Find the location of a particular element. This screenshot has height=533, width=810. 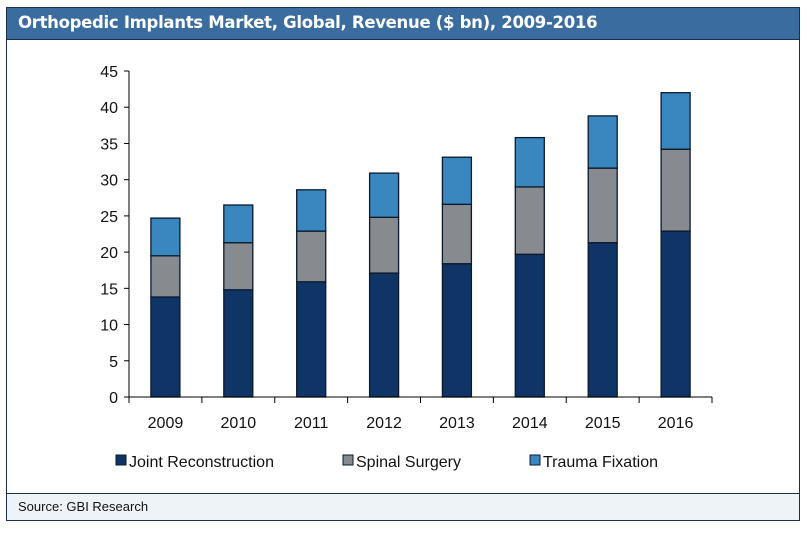

bar-spinal-surgery-2012 is located at coordinates (384, 245).